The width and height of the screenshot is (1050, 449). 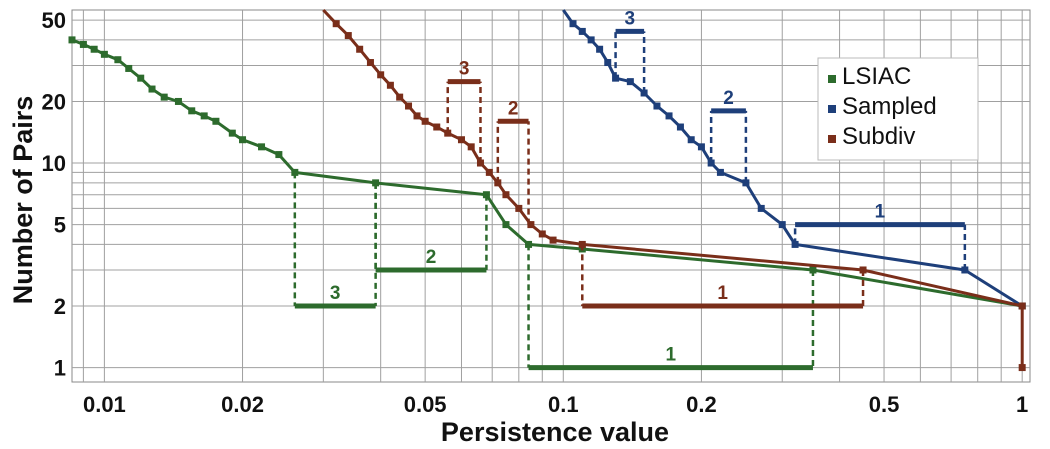 I want to click on persistence-bar-subdiv-2: 2, so click(x=513, y=161).